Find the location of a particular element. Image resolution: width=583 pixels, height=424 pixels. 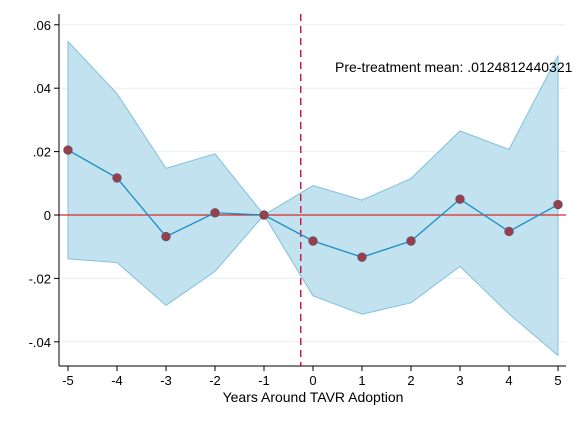

x-axis-title: Years Around TAVR Adoption is located at coordinates (313, 397).